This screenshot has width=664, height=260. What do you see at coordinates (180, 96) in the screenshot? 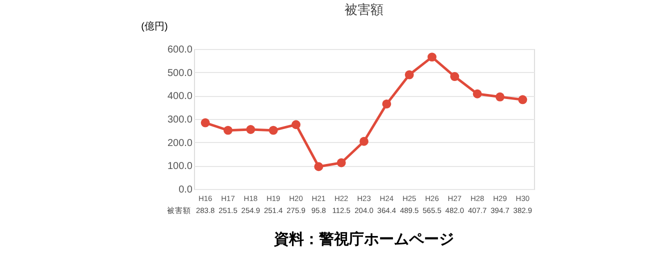
I see `y-tick-label: 400.0` at bounding box center [180, 96].